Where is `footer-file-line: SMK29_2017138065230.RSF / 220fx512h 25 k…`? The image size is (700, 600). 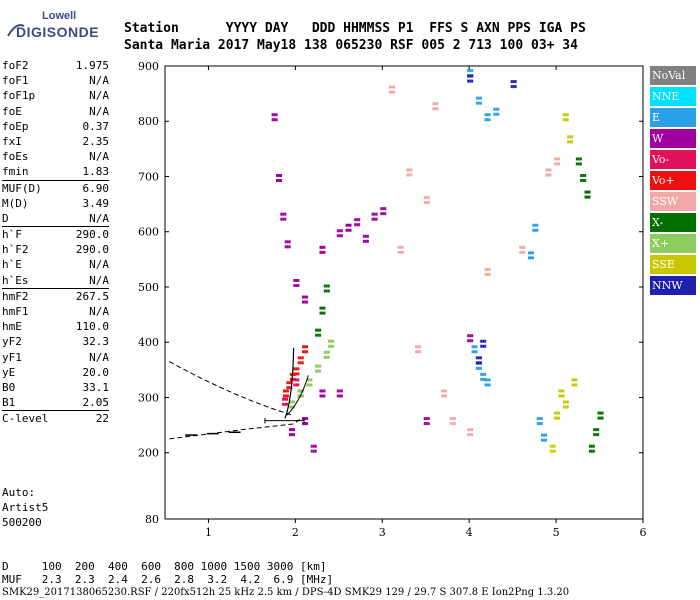 footer-file-line: SMK29_2017138065230.RSF / 220fx512h 25 k… is located at coordinates (286, 592).